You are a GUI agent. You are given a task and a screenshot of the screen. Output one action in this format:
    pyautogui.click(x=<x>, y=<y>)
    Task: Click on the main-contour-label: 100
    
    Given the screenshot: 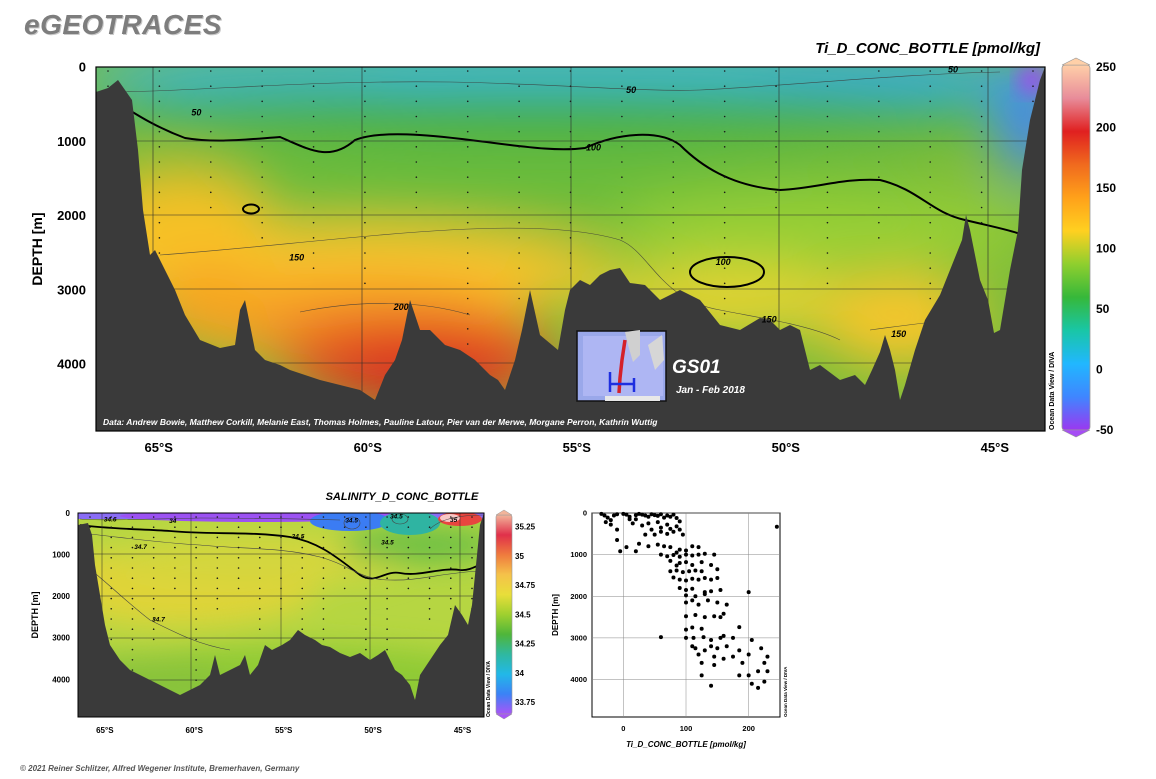 What is the action you would take?
    pyautogui.click(x=723, y=262)
    